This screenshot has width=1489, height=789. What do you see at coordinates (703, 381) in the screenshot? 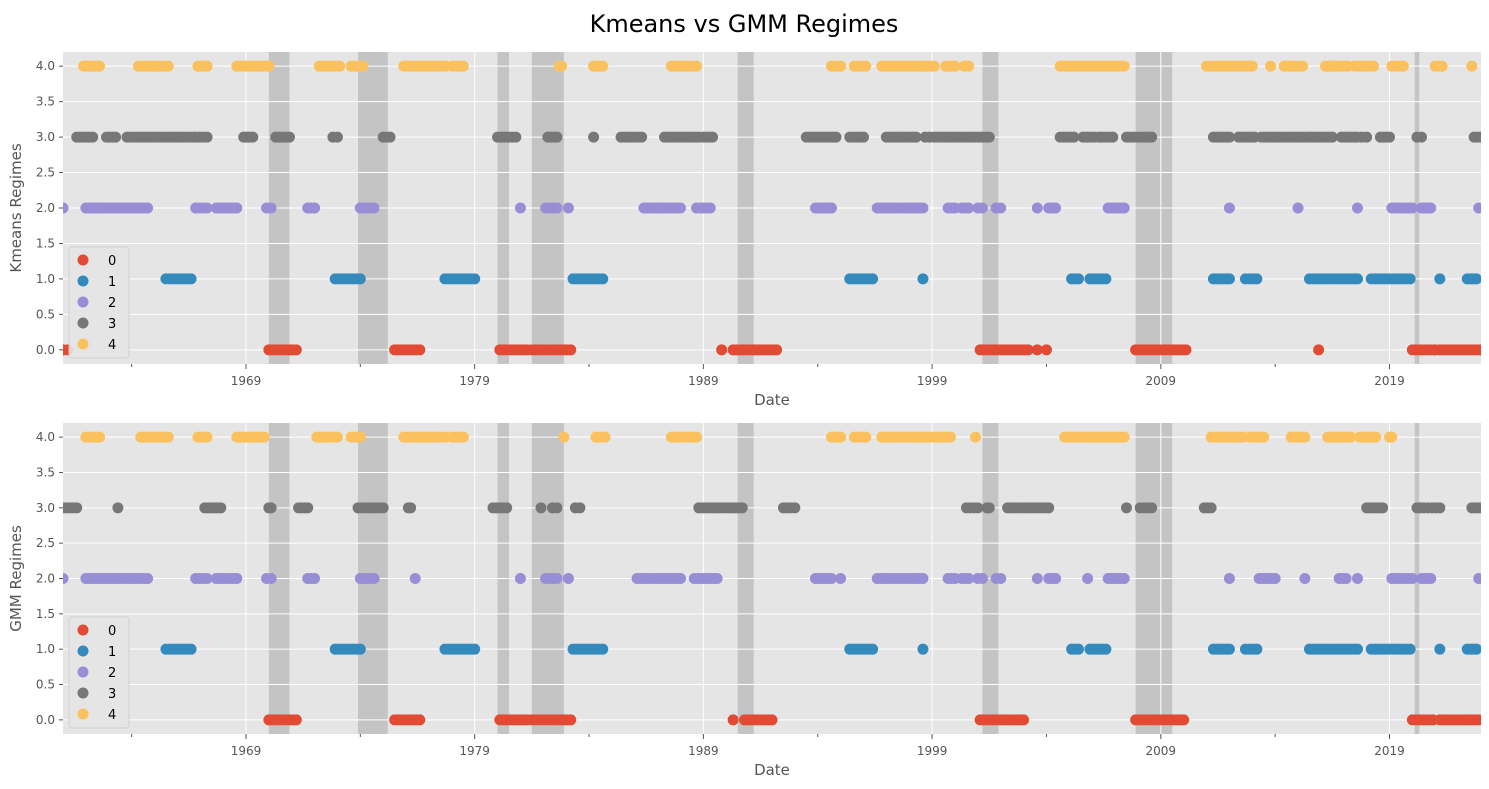
I see `kmeans-x-tick-label: 1989` at bounding box center [703, 381].